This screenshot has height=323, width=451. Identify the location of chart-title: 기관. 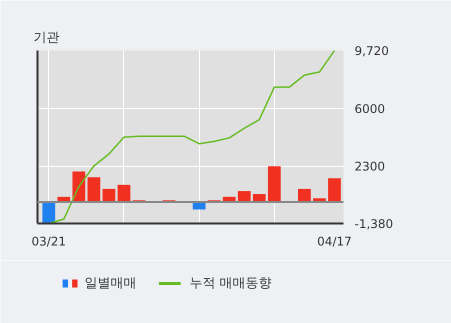
(47, 38).